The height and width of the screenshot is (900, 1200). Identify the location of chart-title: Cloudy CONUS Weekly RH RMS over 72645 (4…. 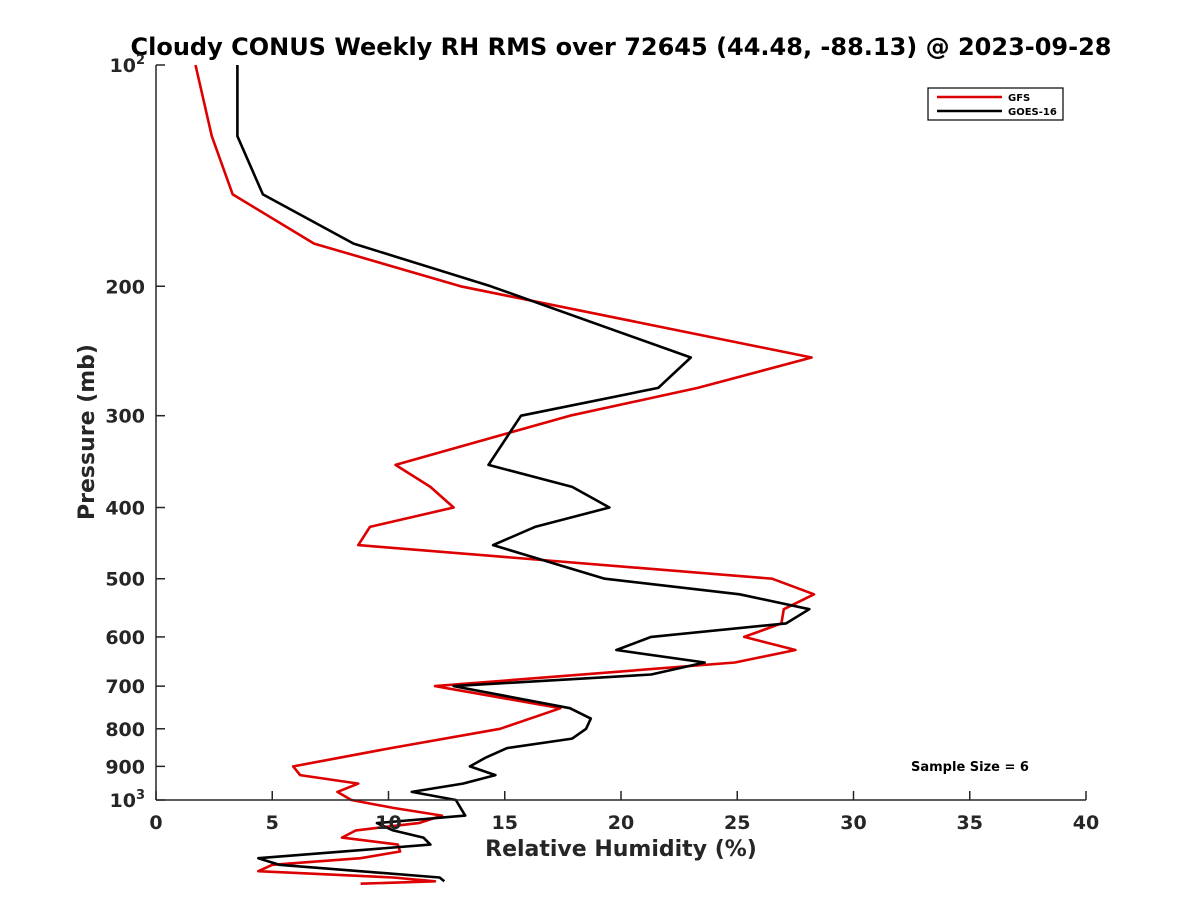
(621, 47).